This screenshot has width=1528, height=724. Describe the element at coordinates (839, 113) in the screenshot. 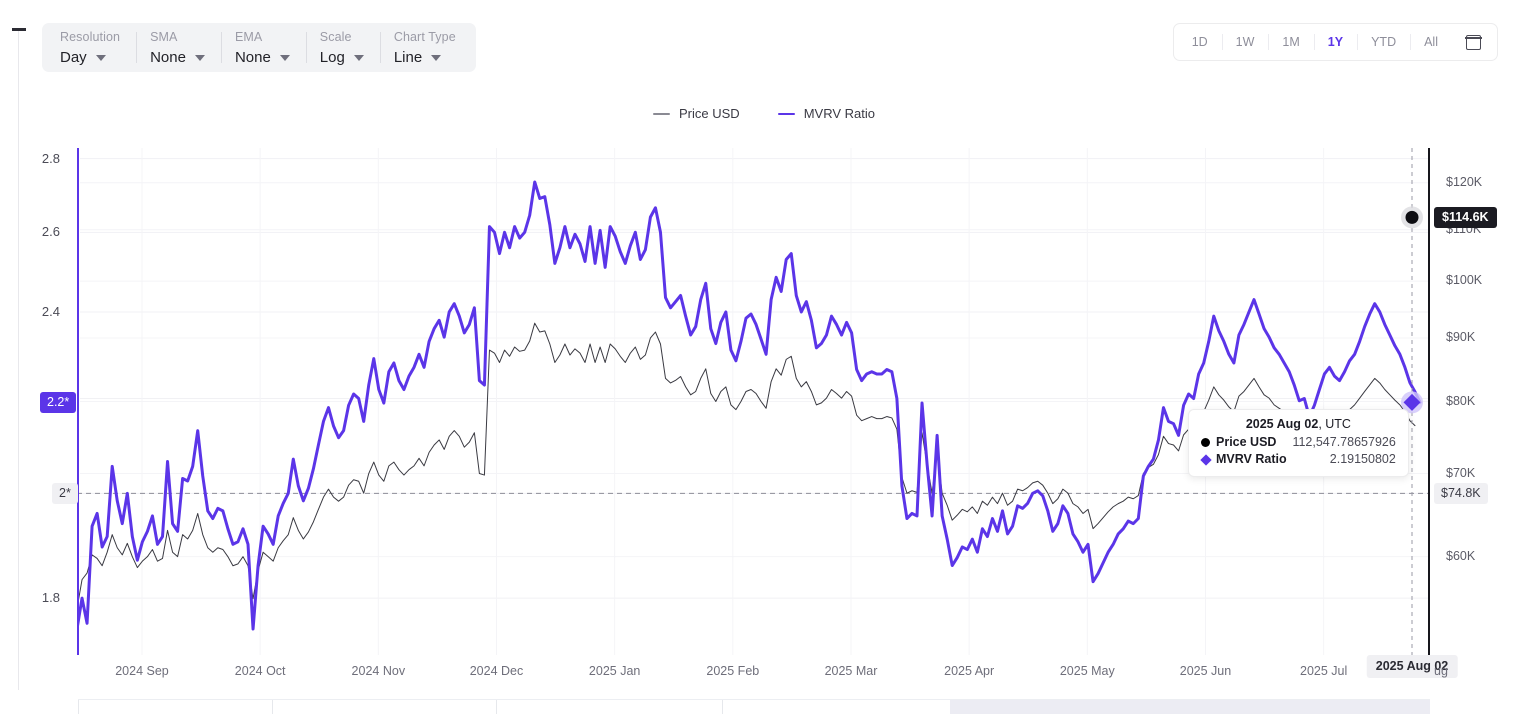

I see `legend-label: MVRV Ratio` at that location.